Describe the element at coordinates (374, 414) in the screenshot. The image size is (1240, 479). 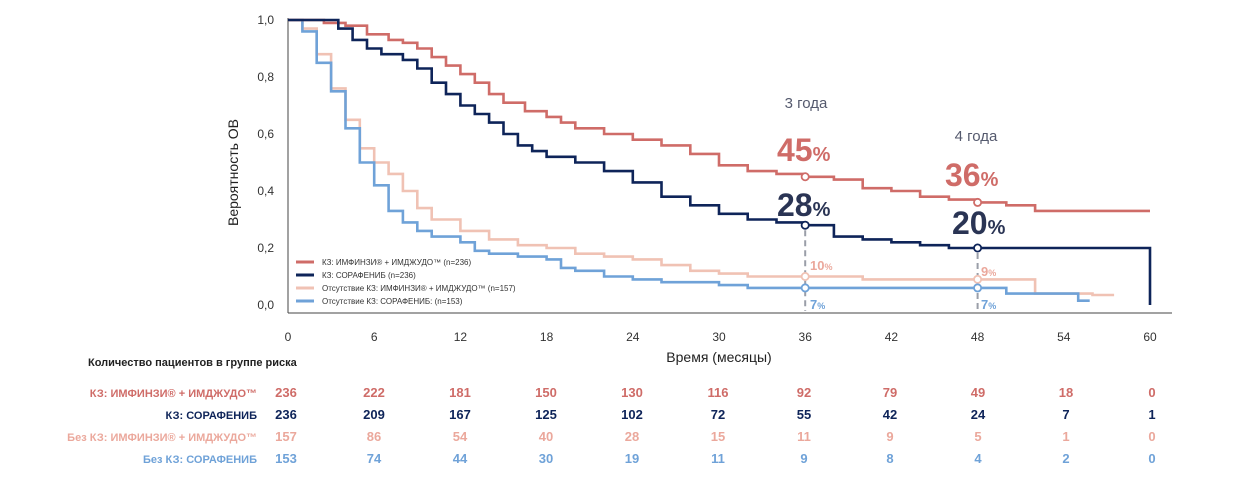
I see `risk-cell: 209` at that location.